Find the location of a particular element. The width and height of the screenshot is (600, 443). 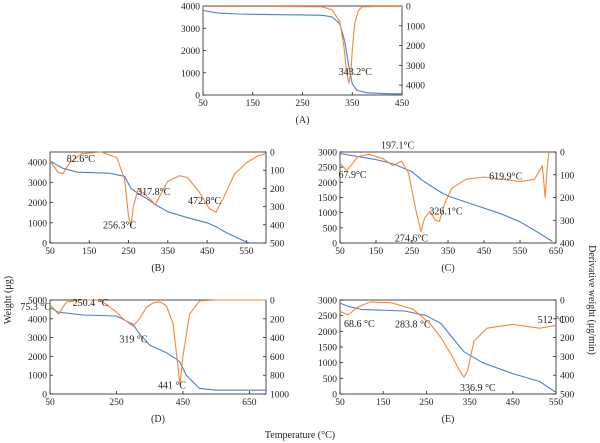

bottom-axis-label: Temperature (°C) is located at coordinates (300, 435).